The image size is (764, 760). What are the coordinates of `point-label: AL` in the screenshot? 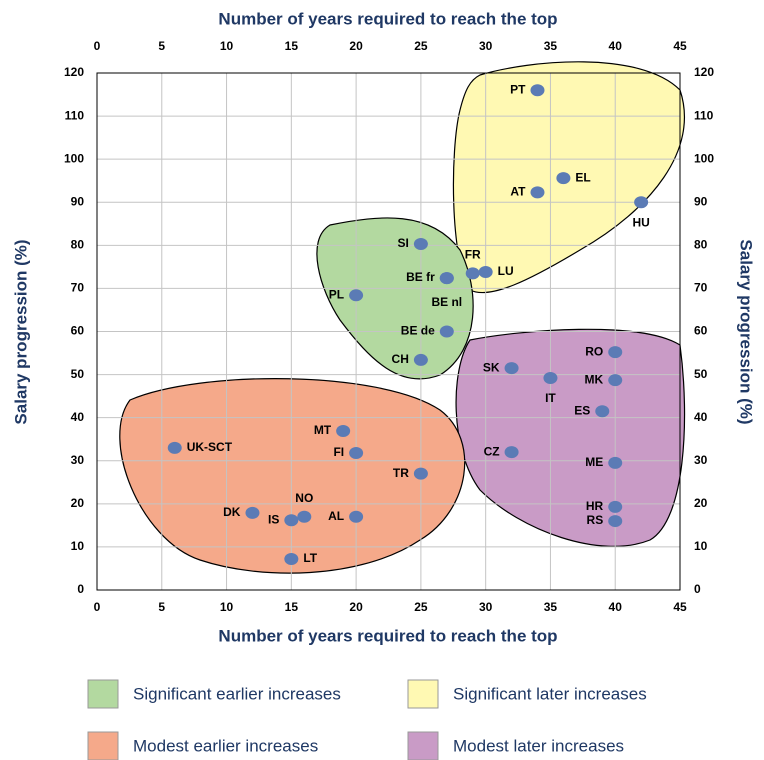 It's located at (336, 516).